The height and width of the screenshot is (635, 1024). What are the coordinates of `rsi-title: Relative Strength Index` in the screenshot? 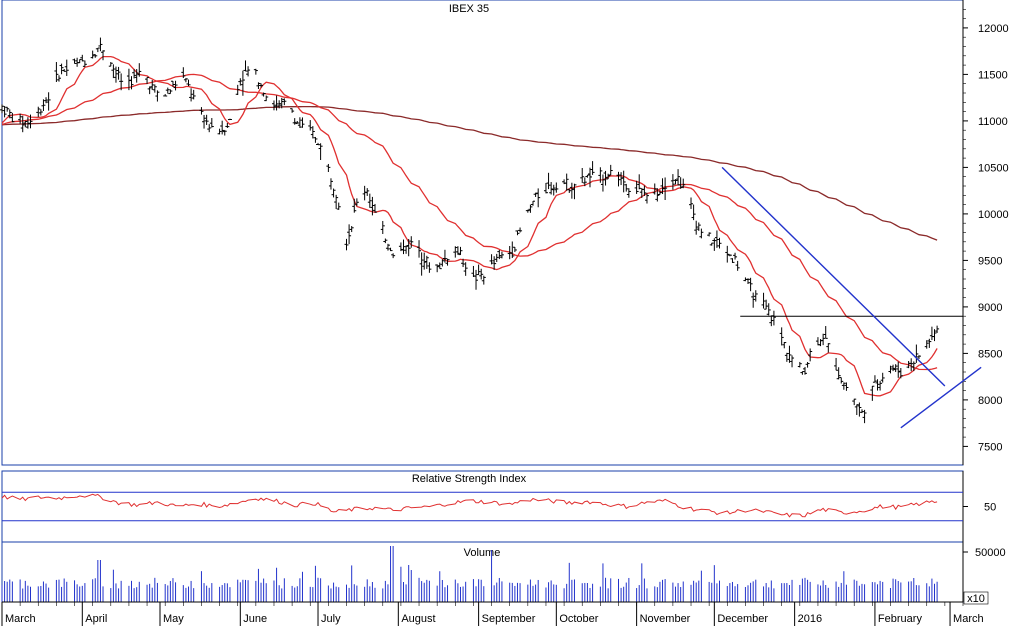 It's located at (469, 479).